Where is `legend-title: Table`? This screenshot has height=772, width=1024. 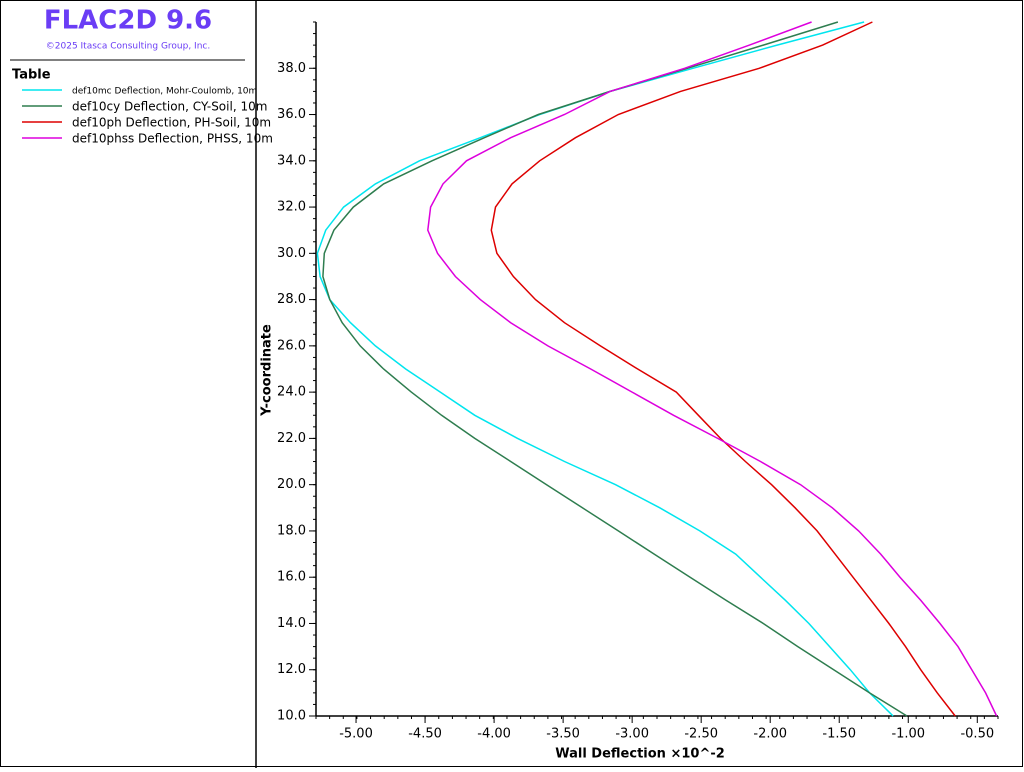 legend-title: Table is located at coordinates (31, 75).